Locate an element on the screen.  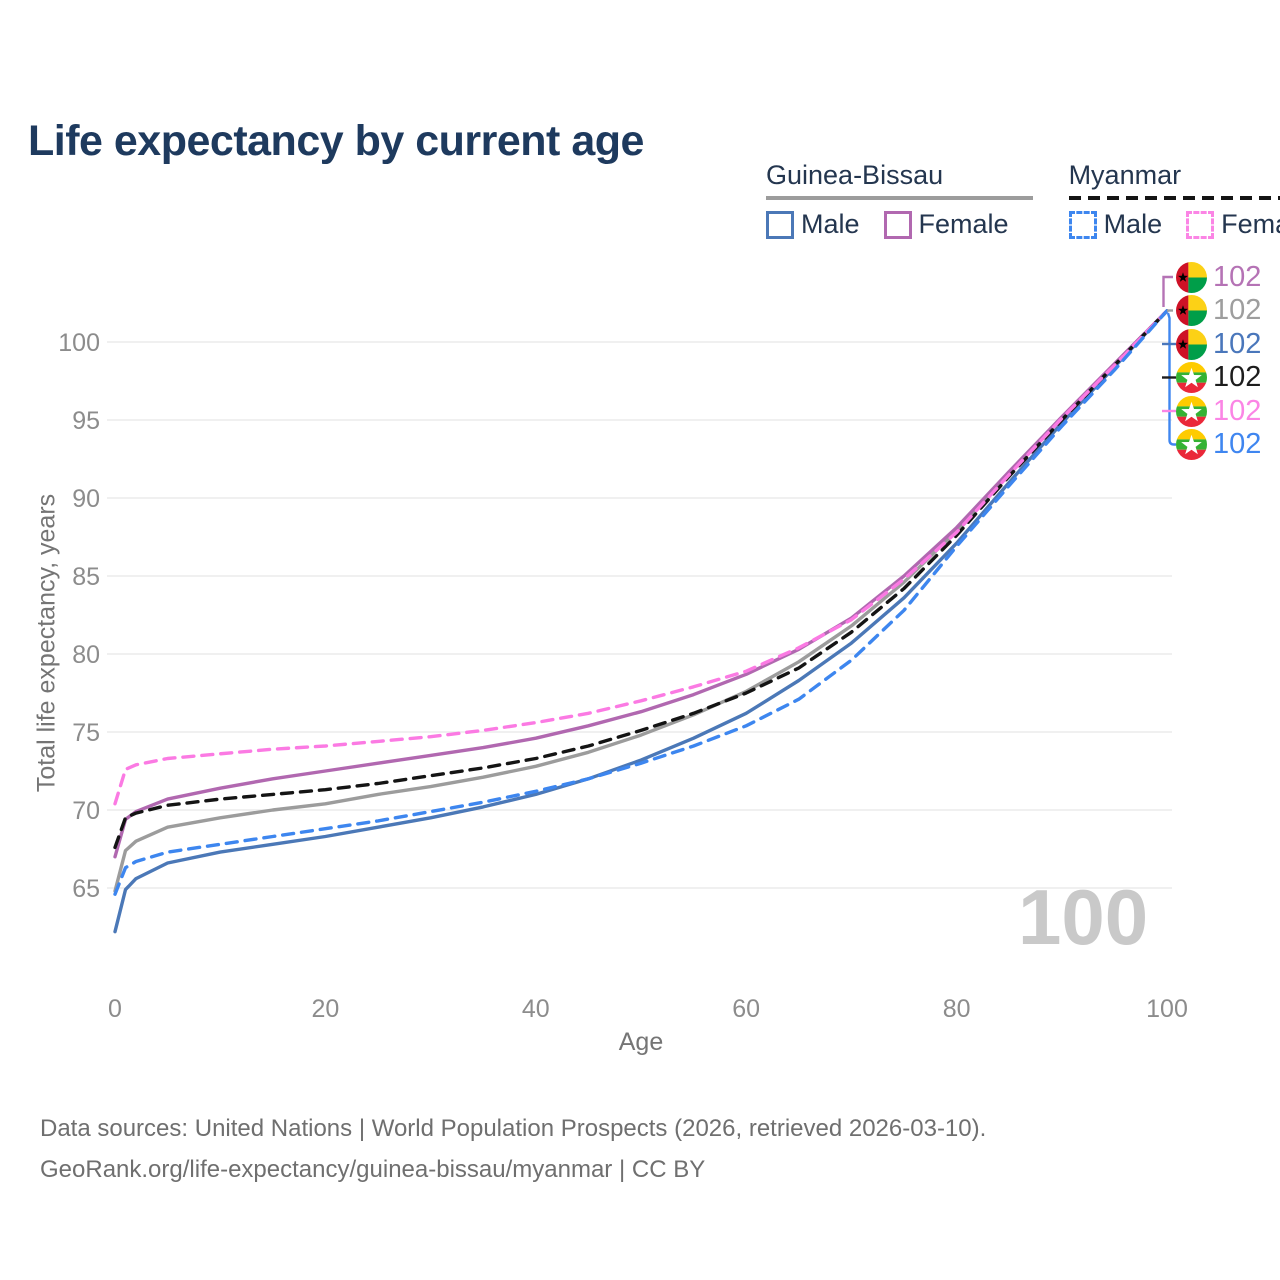
x-tick-60: 60 is located at coordinates (746, 1009).